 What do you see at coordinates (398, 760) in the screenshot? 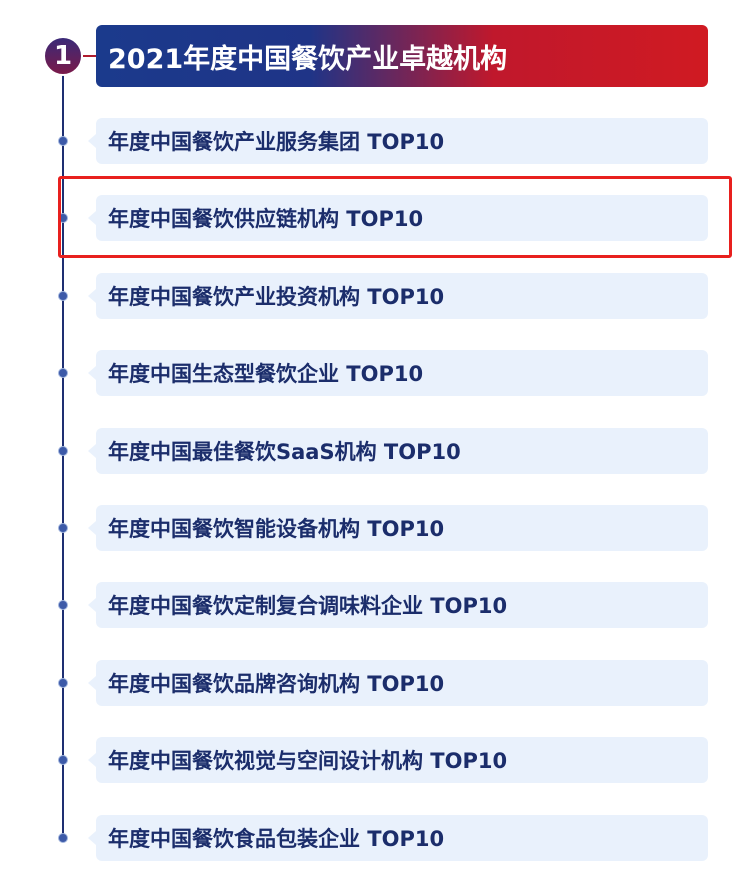
I see `award-item: 年度中国餐饮视觉与空间设计机构 TOP10` at bounding box center [398, 760].